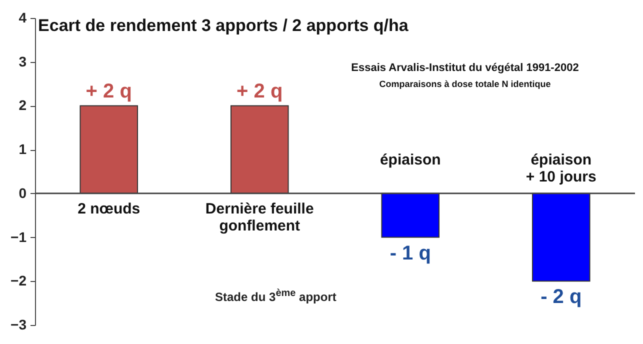 The height and width of the screenshot is (344, 643). I want to click on y-tick-label: 1, so click(22, 149).